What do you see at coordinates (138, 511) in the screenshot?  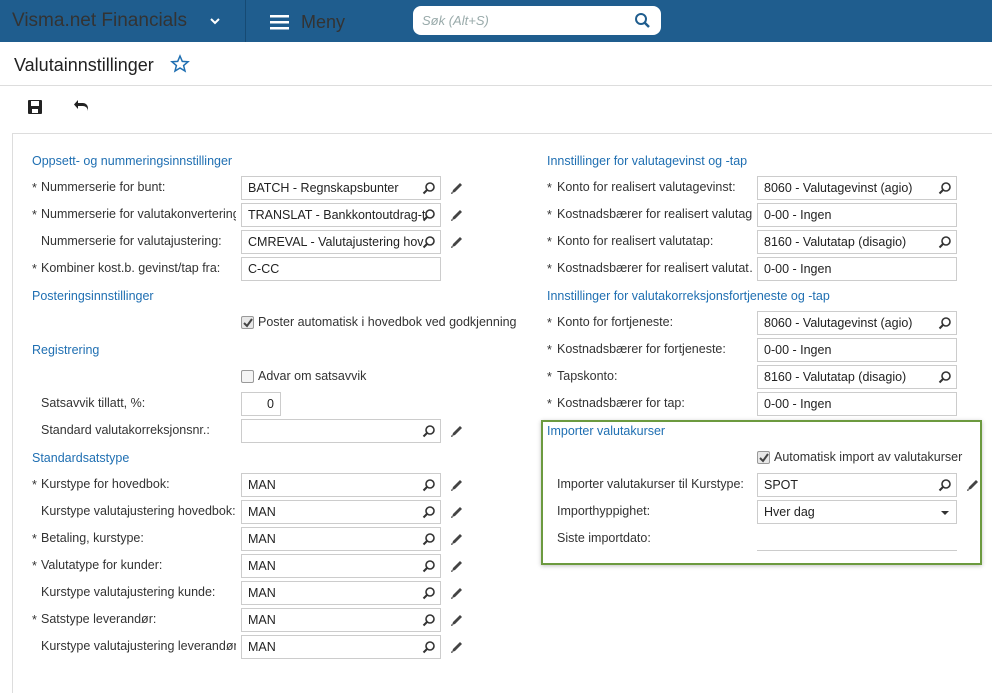 I see `field-label: Kurstype valutajustering hovedbok:` at bounding box center [138, 511].